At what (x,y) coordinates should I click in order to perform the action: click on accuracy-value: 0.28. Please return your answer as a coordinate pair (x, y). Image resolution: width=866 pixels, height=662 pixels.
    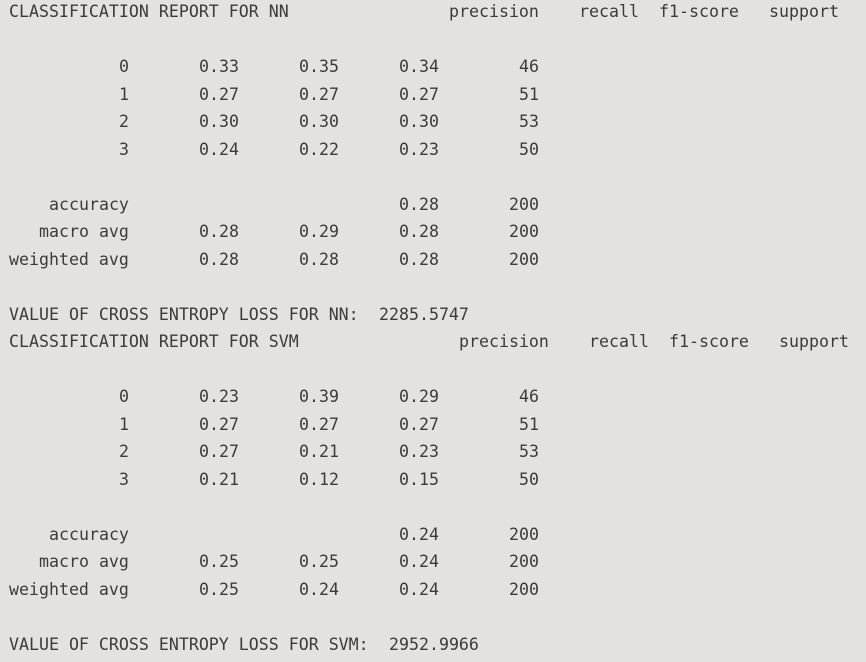
    Looking at the image, I should click on (419, 204).